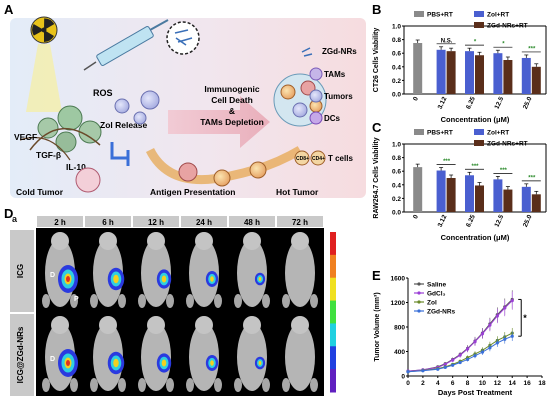 This screenshot has height=401, width=550. What do you see at coordinates (396, 95) in the screenshot?
I see `y-tick-label: 0.0` at bounding box center [396, 95].